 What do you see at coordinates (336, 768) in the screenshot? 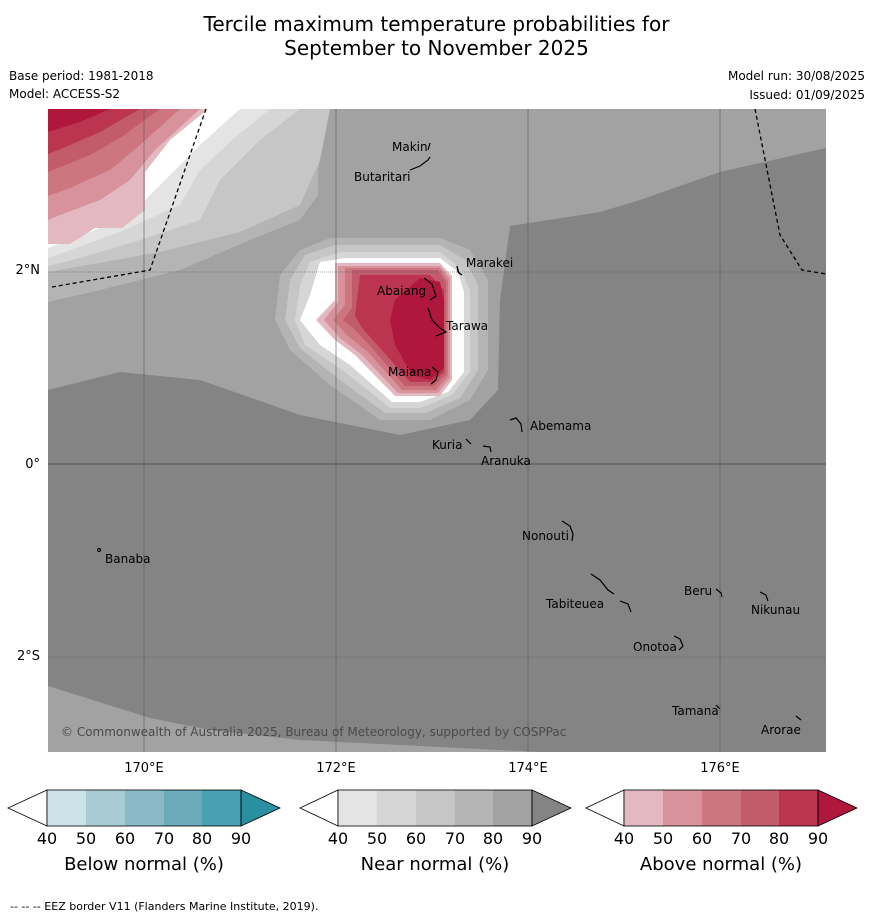
I see `lon-label-172e: 172°E` at bounding box center [336, 768].